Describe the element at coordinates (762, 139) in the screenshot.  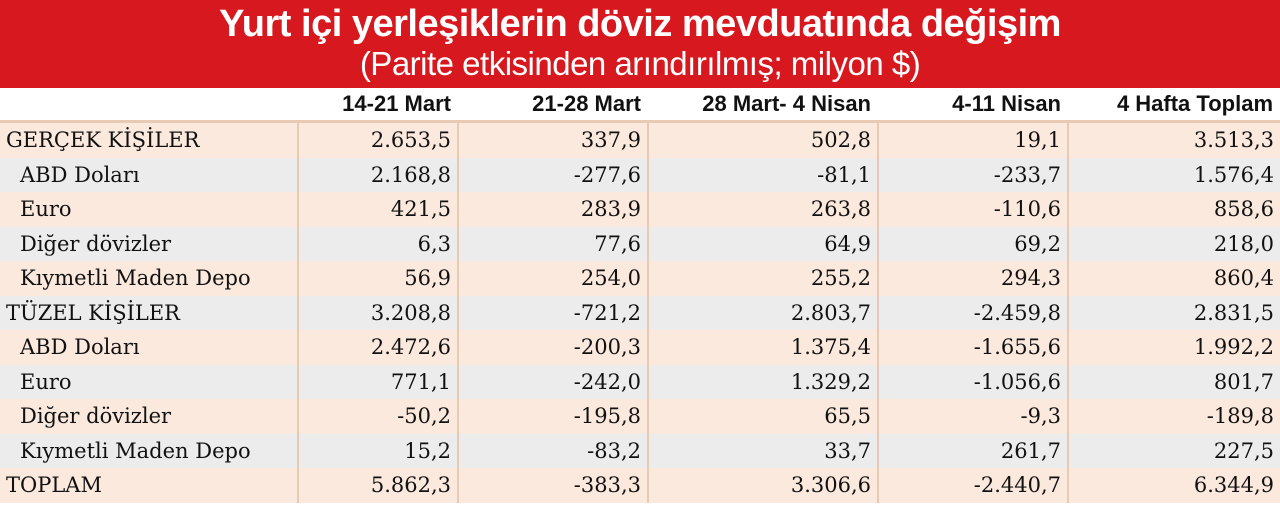
I see `table-cell: 502,8` at that location.